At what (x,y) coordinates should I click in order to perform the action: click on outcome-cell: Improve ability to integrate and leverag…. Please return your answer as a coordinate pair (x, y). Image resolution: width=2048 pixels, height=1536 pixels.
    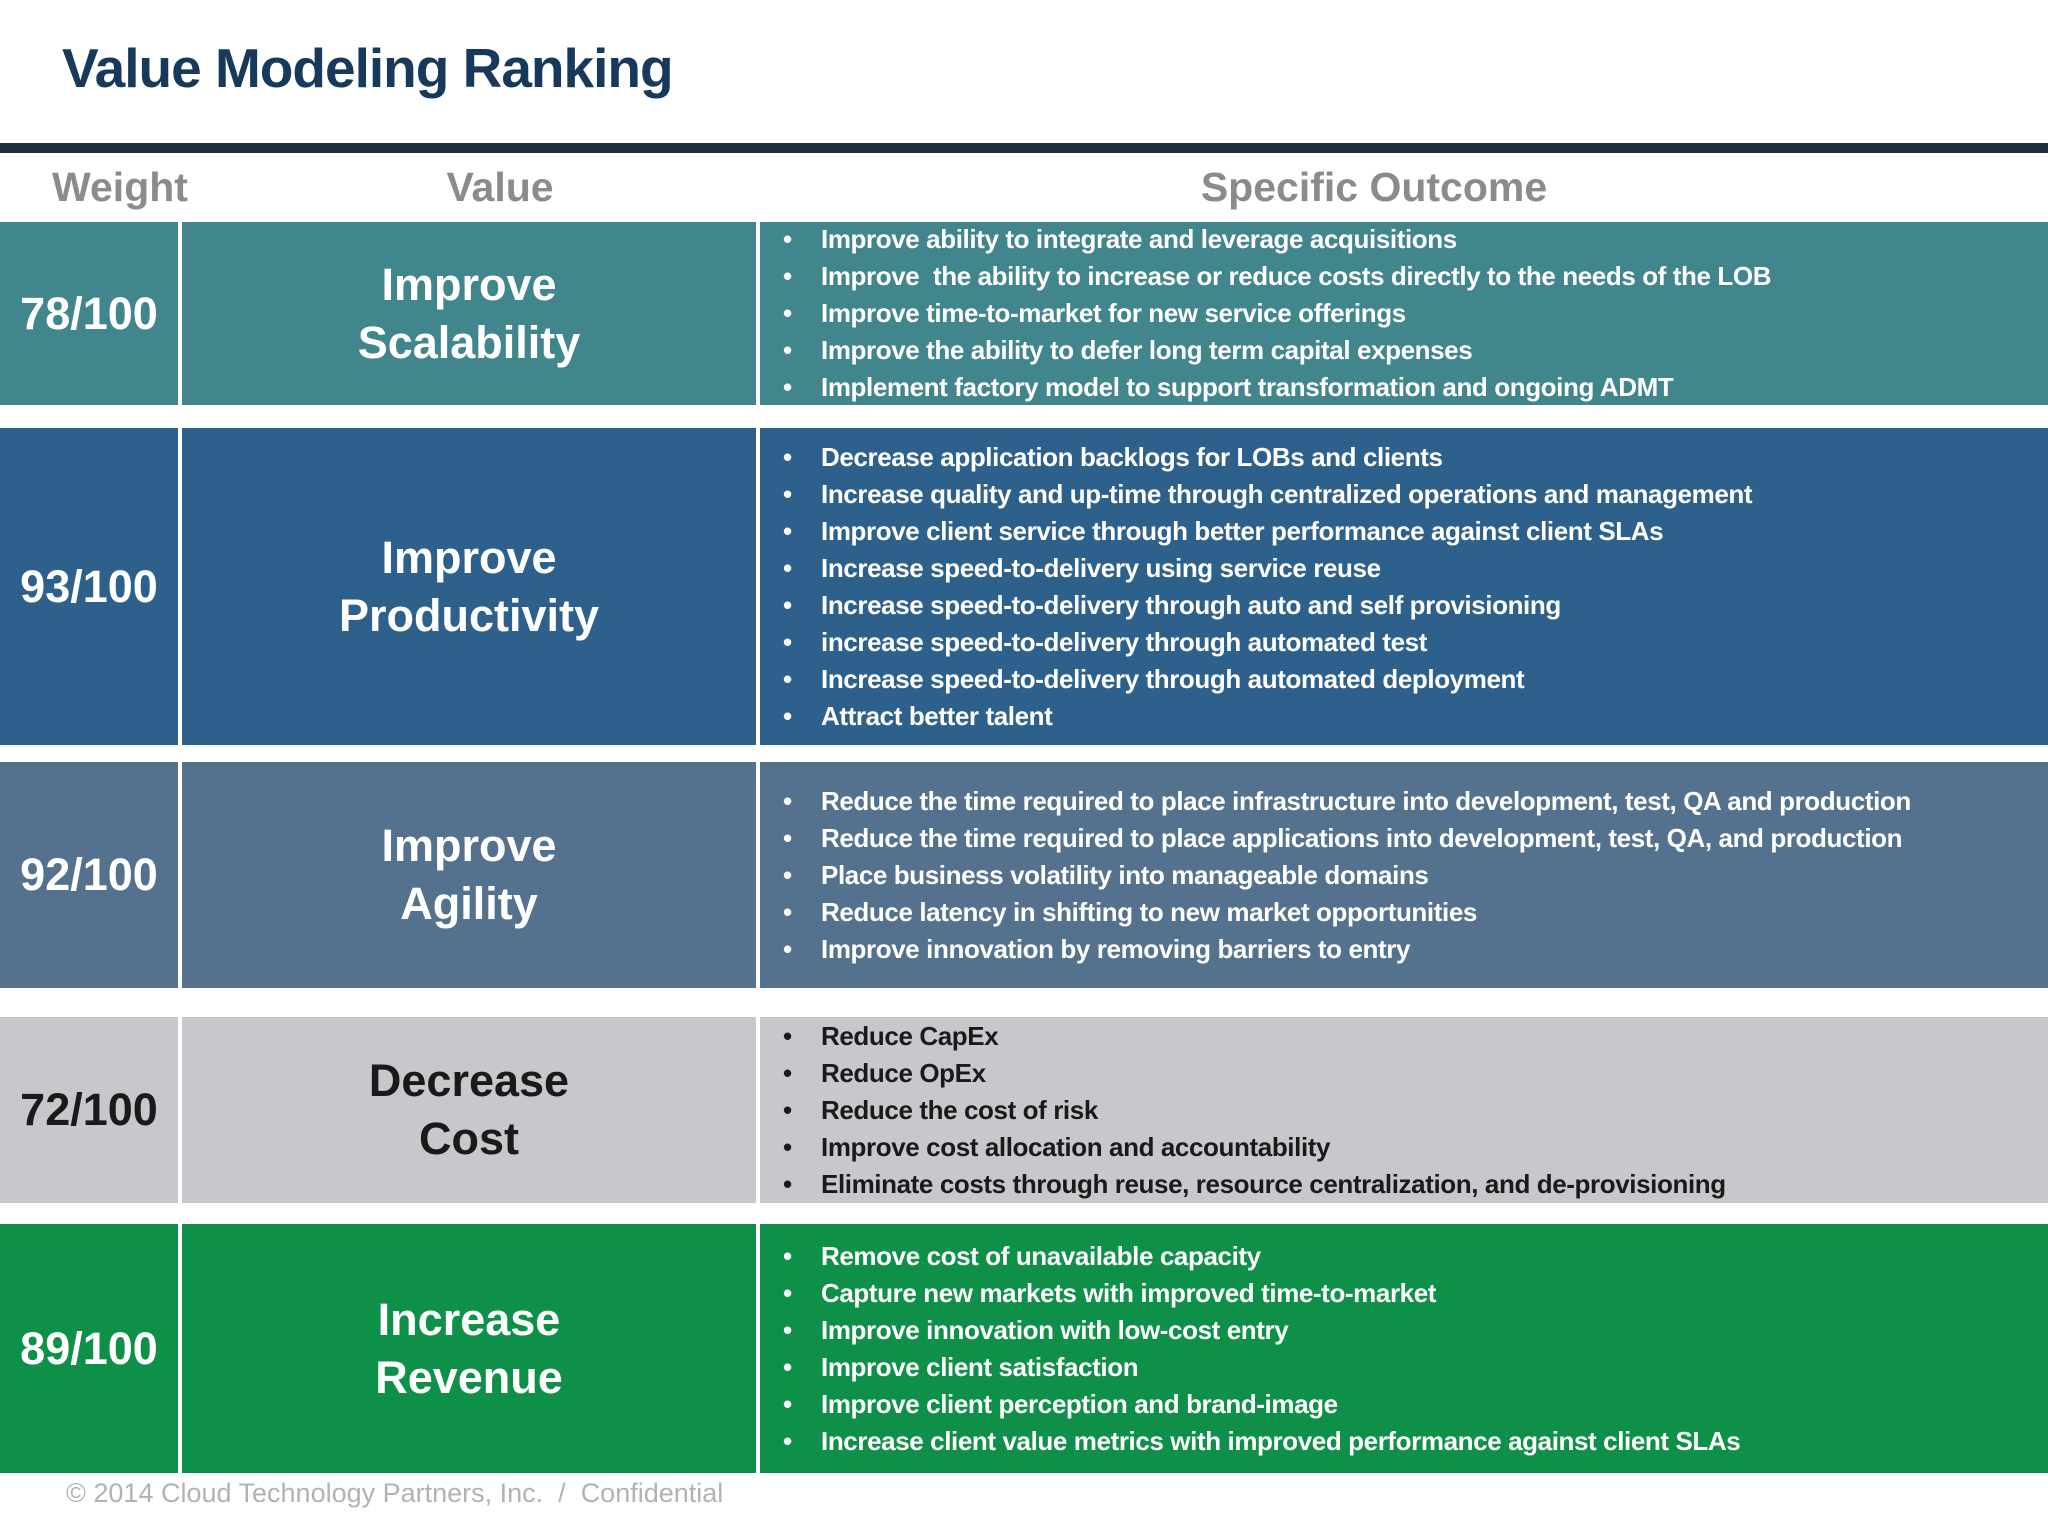
    Looking at the image, I should click on (1404, 313).